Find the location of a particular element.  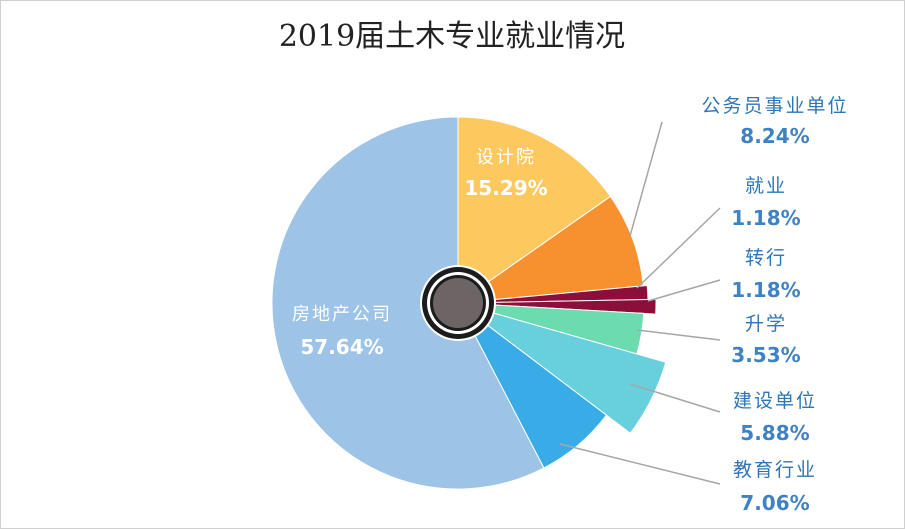

slice-category-label-2: 就业 is located at coordinates (766, 186).